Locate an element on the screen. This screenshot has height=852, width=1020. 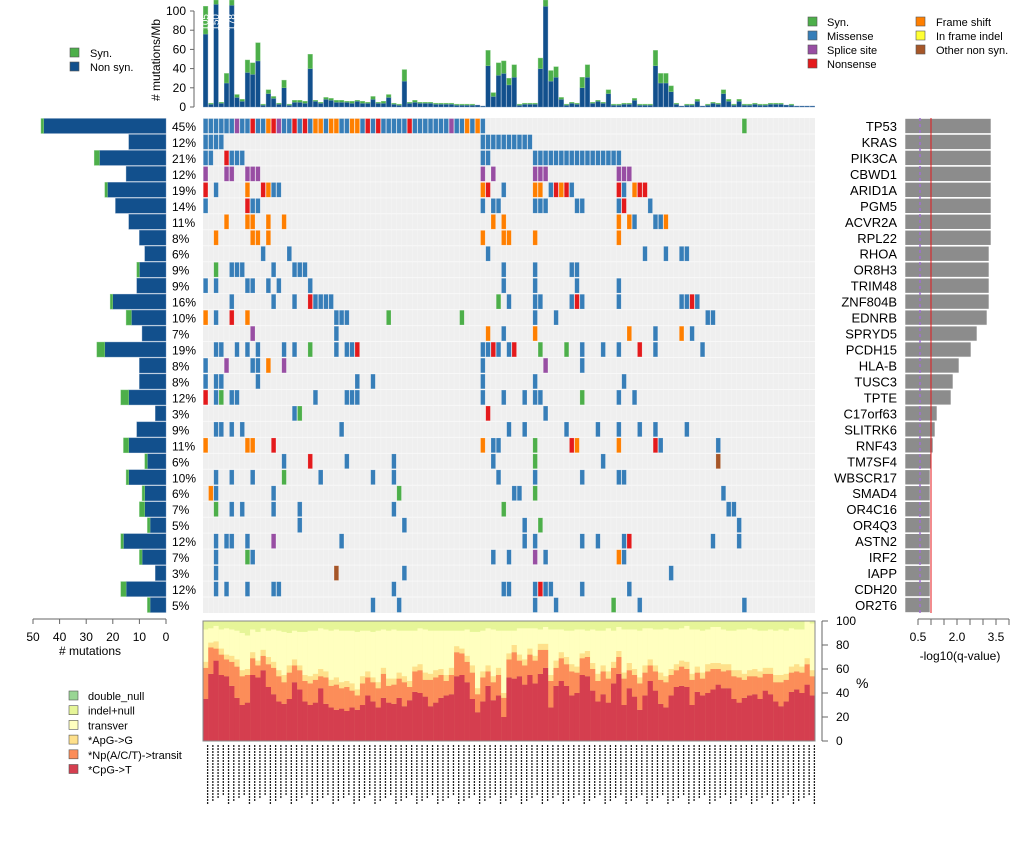
gene-name-label: TM7SF4 is located at coordinates (872, 461).